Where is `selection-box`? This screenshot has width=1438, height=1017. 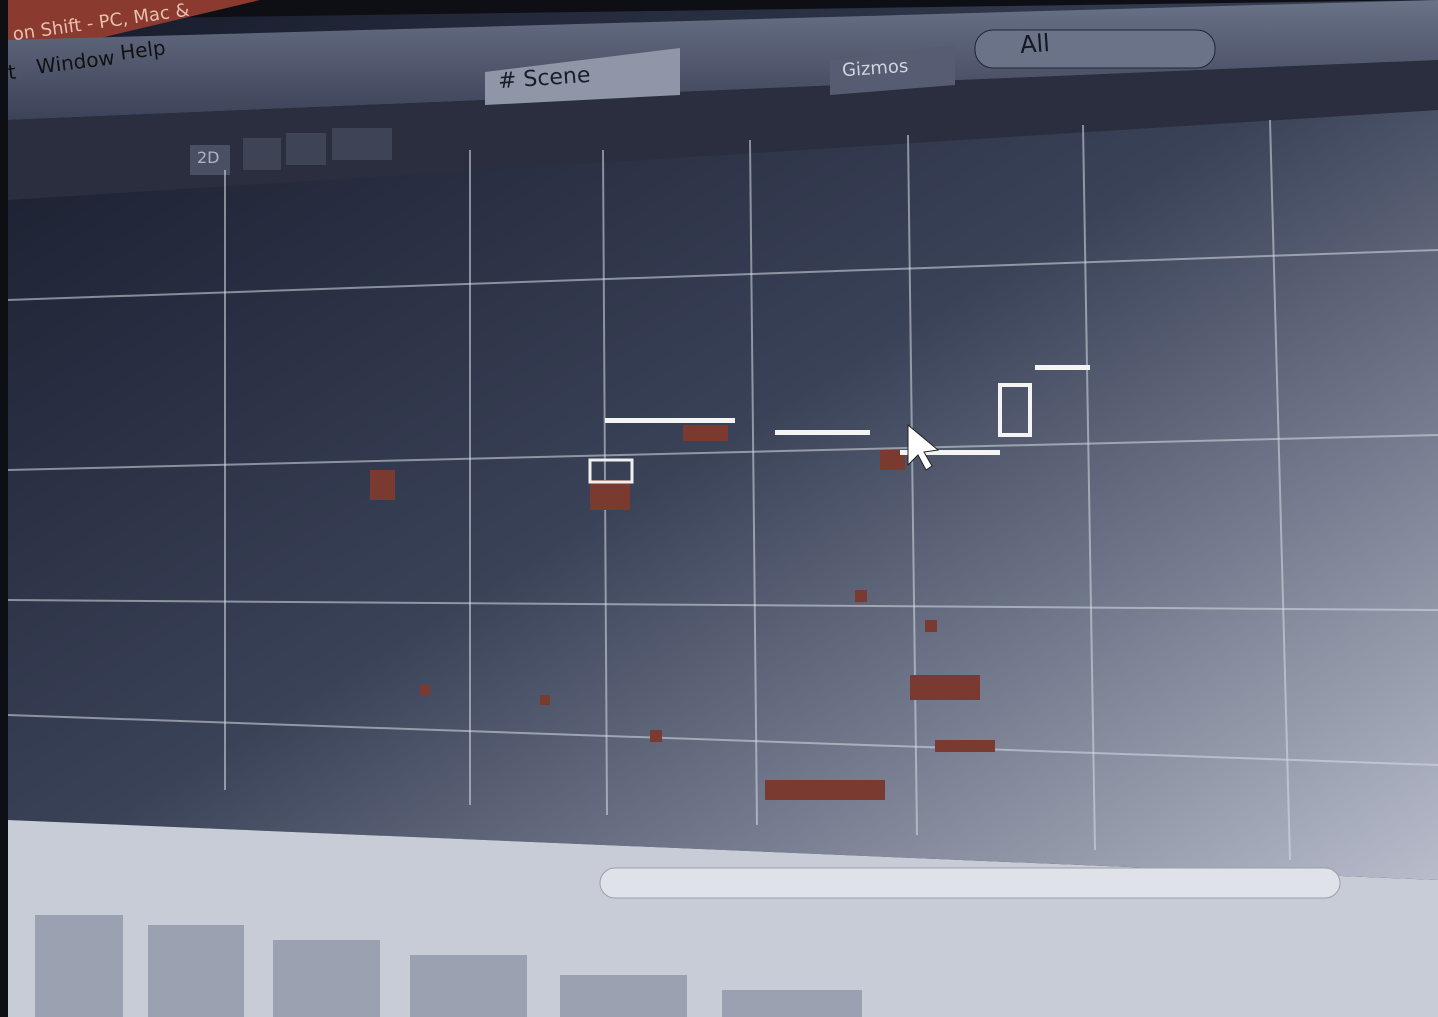
selection-box is located at coordinates (611, 471).